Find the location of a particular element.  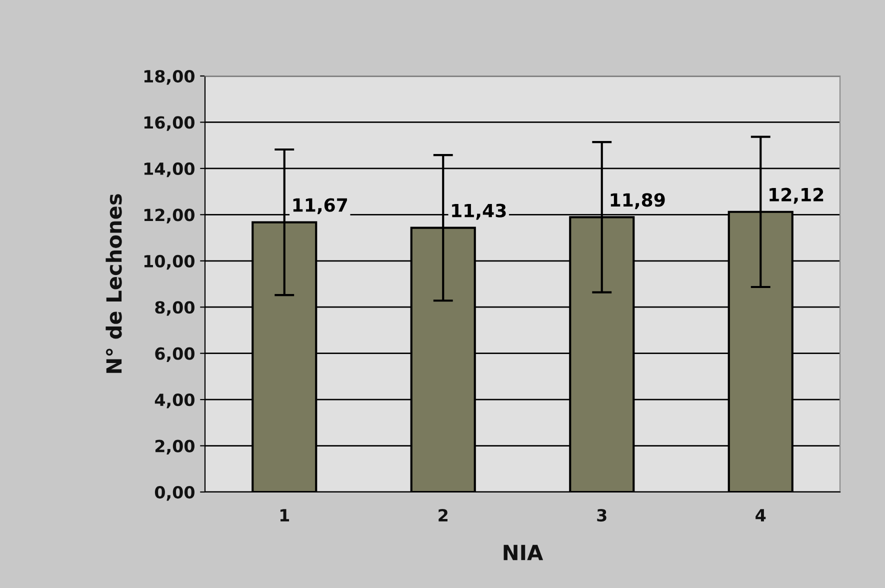

data-label: 11,43 is located at coordinates (479, 212).